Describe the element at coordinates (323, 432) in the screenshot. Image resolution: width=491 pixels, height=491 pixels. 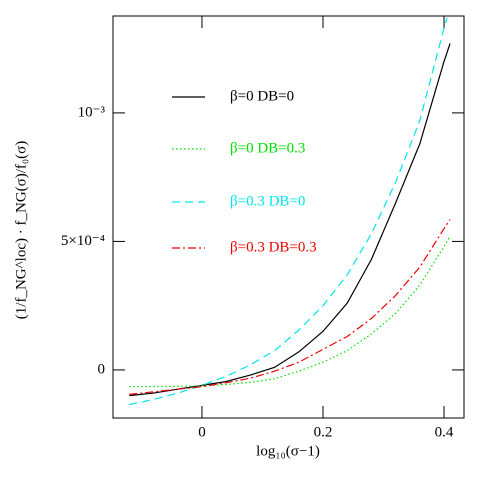
I see `x-tick-label: 0.2` at that location.